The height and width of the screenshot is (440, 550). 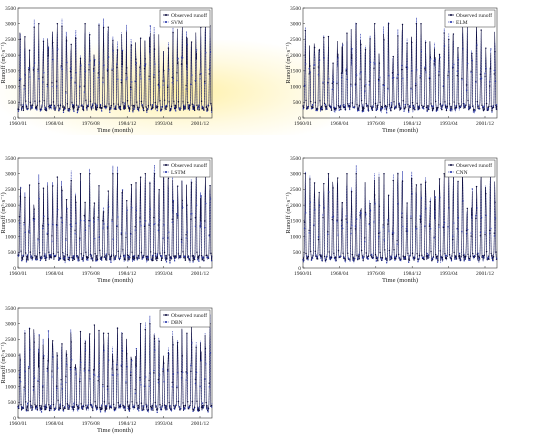 What do you see at coordinates (10, 237) in the screenshot?
I see `y-tick-label: 1000` at bounding box center [10, 237].